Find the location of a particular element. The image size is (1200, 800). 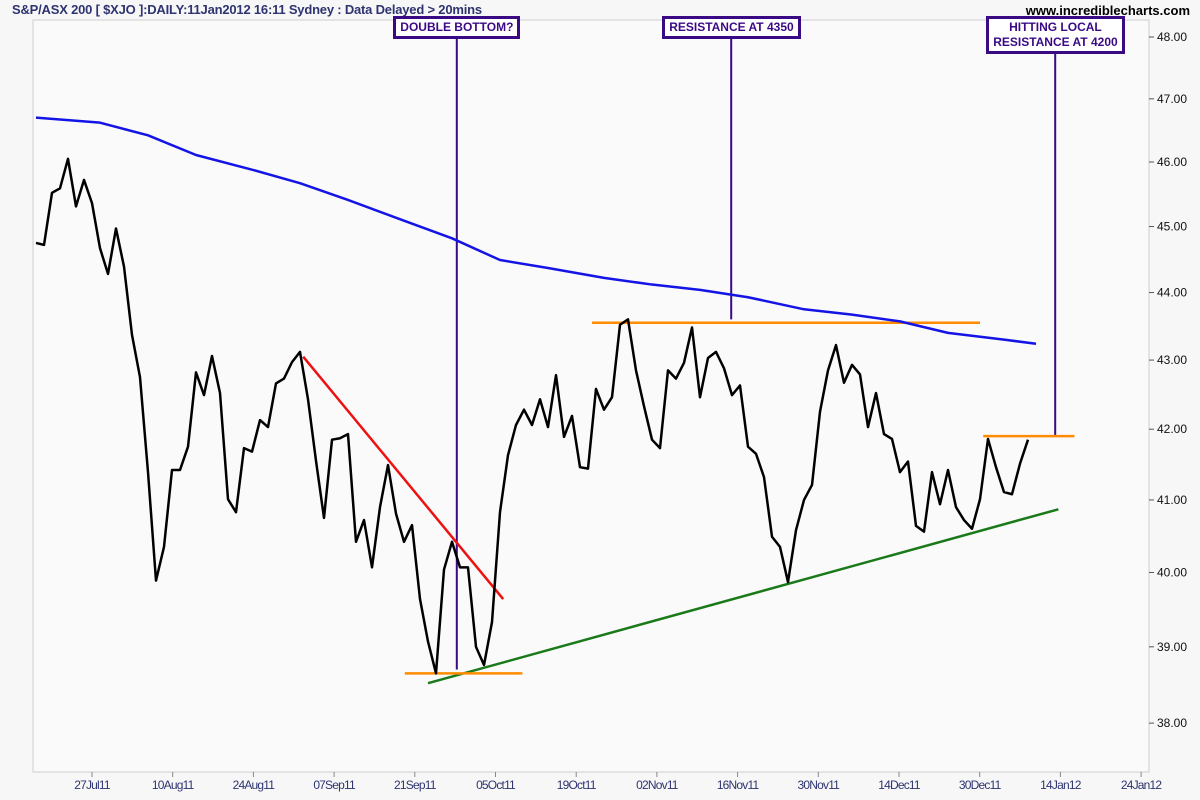

callout-text: RESISTANCE AT 4350 is located at coordinates (731, 27).